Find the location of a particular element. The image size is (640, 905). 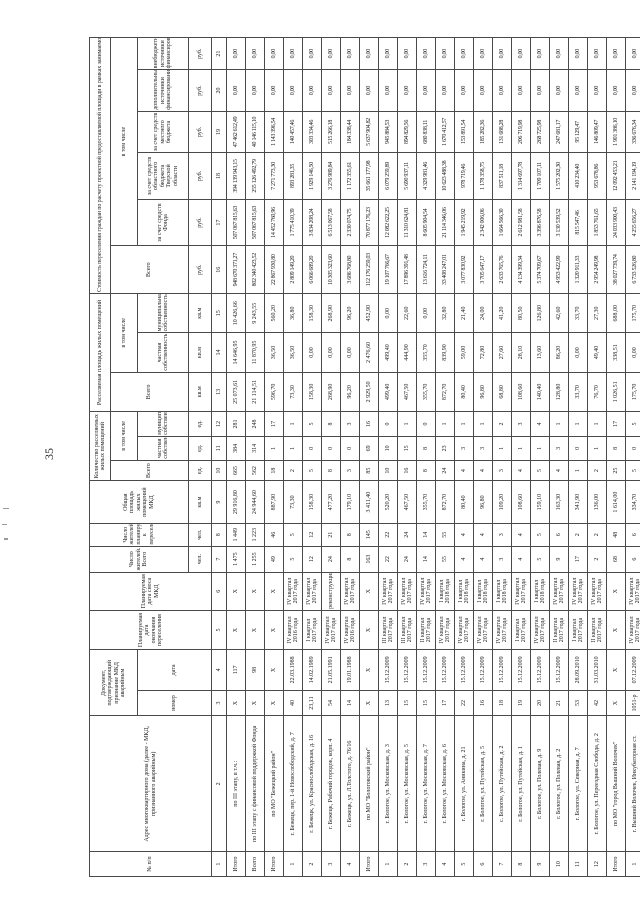

data-cell: 158,30 is located at coordinates (312, 313).